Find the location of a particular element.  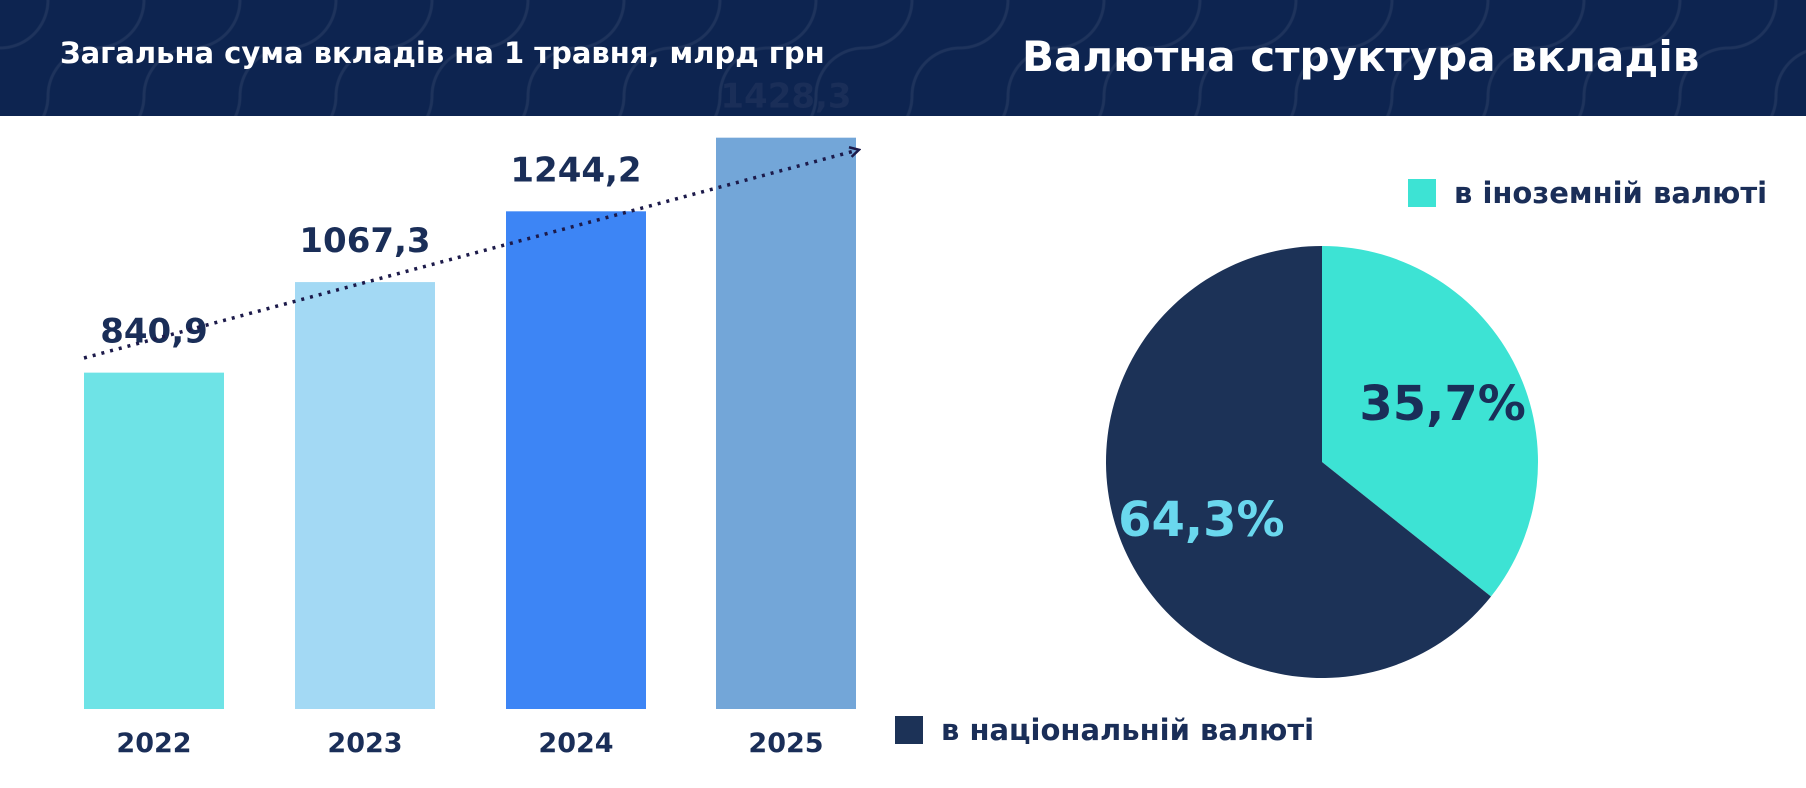

x-tick-label-2022: 2022 is located at coordinates (153, 743).